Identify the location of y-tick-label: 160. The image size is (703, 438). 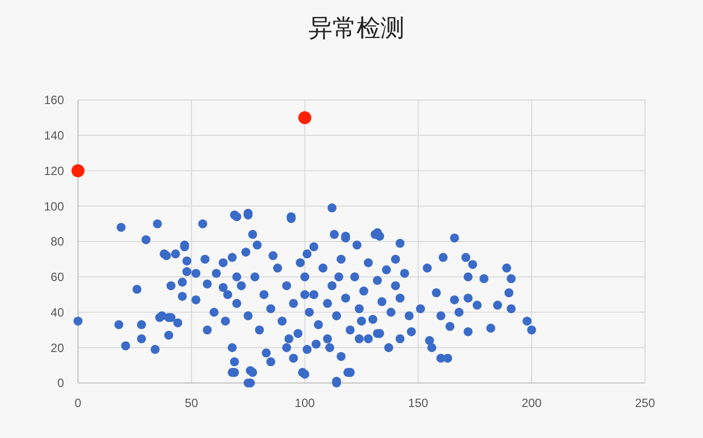
(54, 100).